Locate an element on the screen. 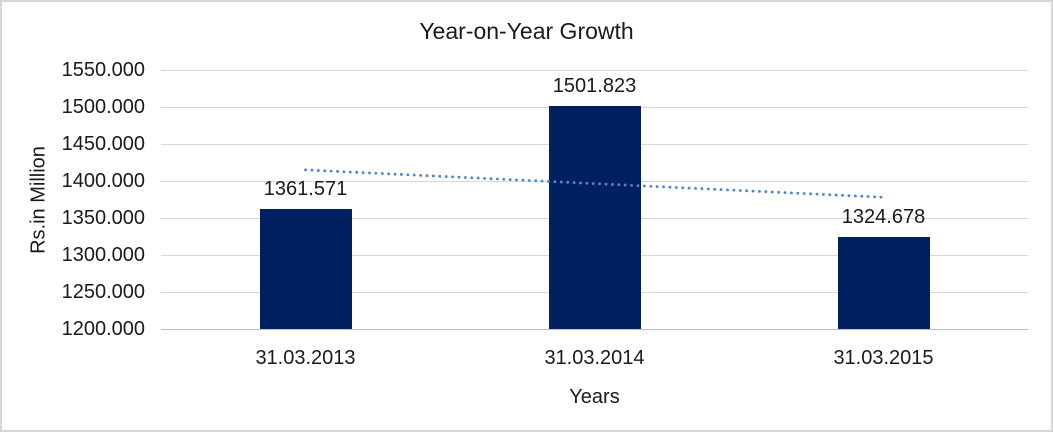 The image size is (1053, 432). data-label: 1361.571 is located at coordinates (305, 189).